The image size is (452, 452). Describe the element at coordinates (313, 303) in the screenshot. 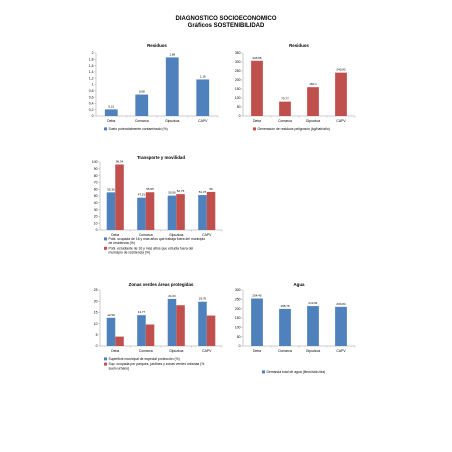

I see `data-label: 213,81` at that location.